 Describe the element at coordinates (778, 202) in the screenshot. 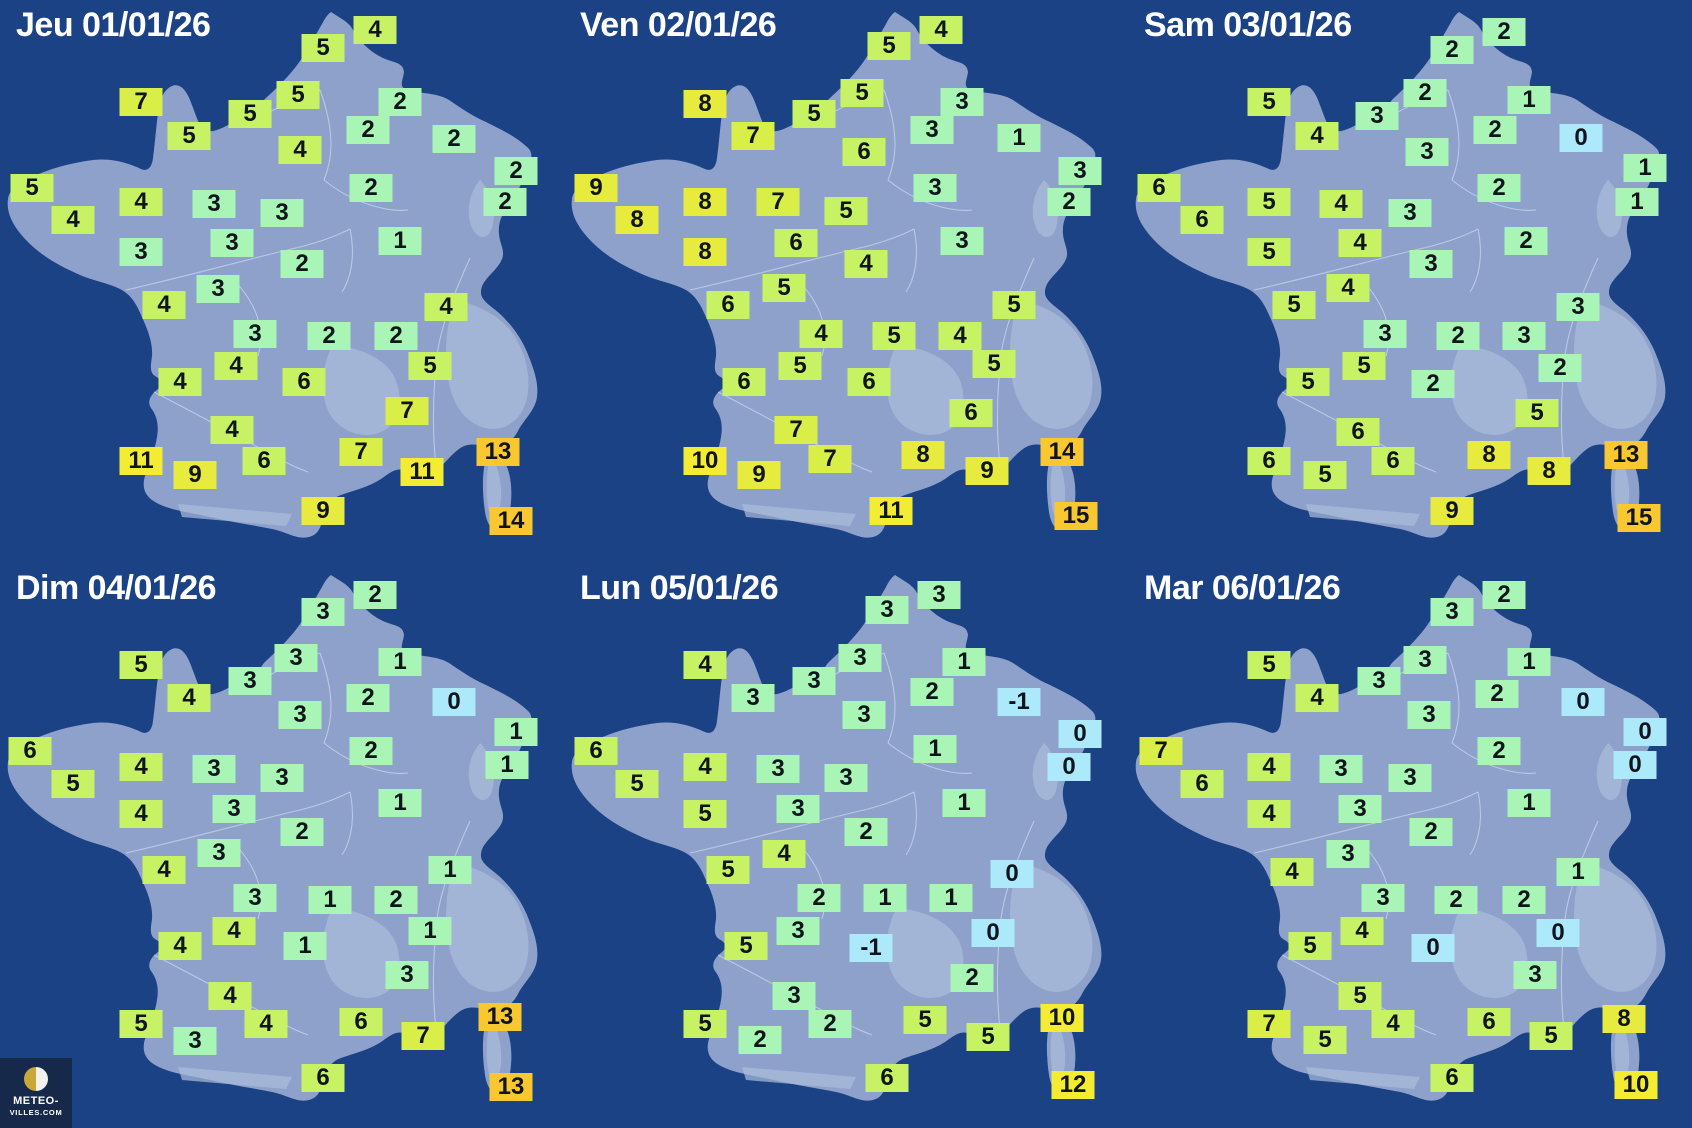

I see `temperature-badge: 7` at that location.